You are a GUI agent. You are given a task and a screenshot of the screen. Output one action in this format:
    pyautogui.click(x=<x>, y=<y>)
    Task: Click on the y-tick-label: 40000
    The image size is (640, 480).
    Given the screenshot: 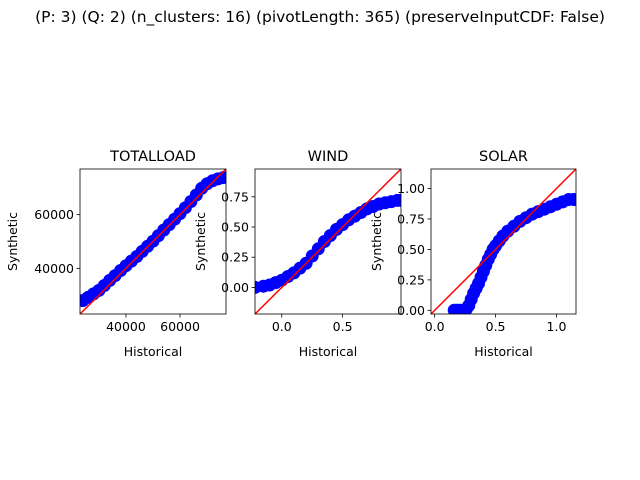 What is the action you would take?
    pyautogui.click(x=54, y=268)
    